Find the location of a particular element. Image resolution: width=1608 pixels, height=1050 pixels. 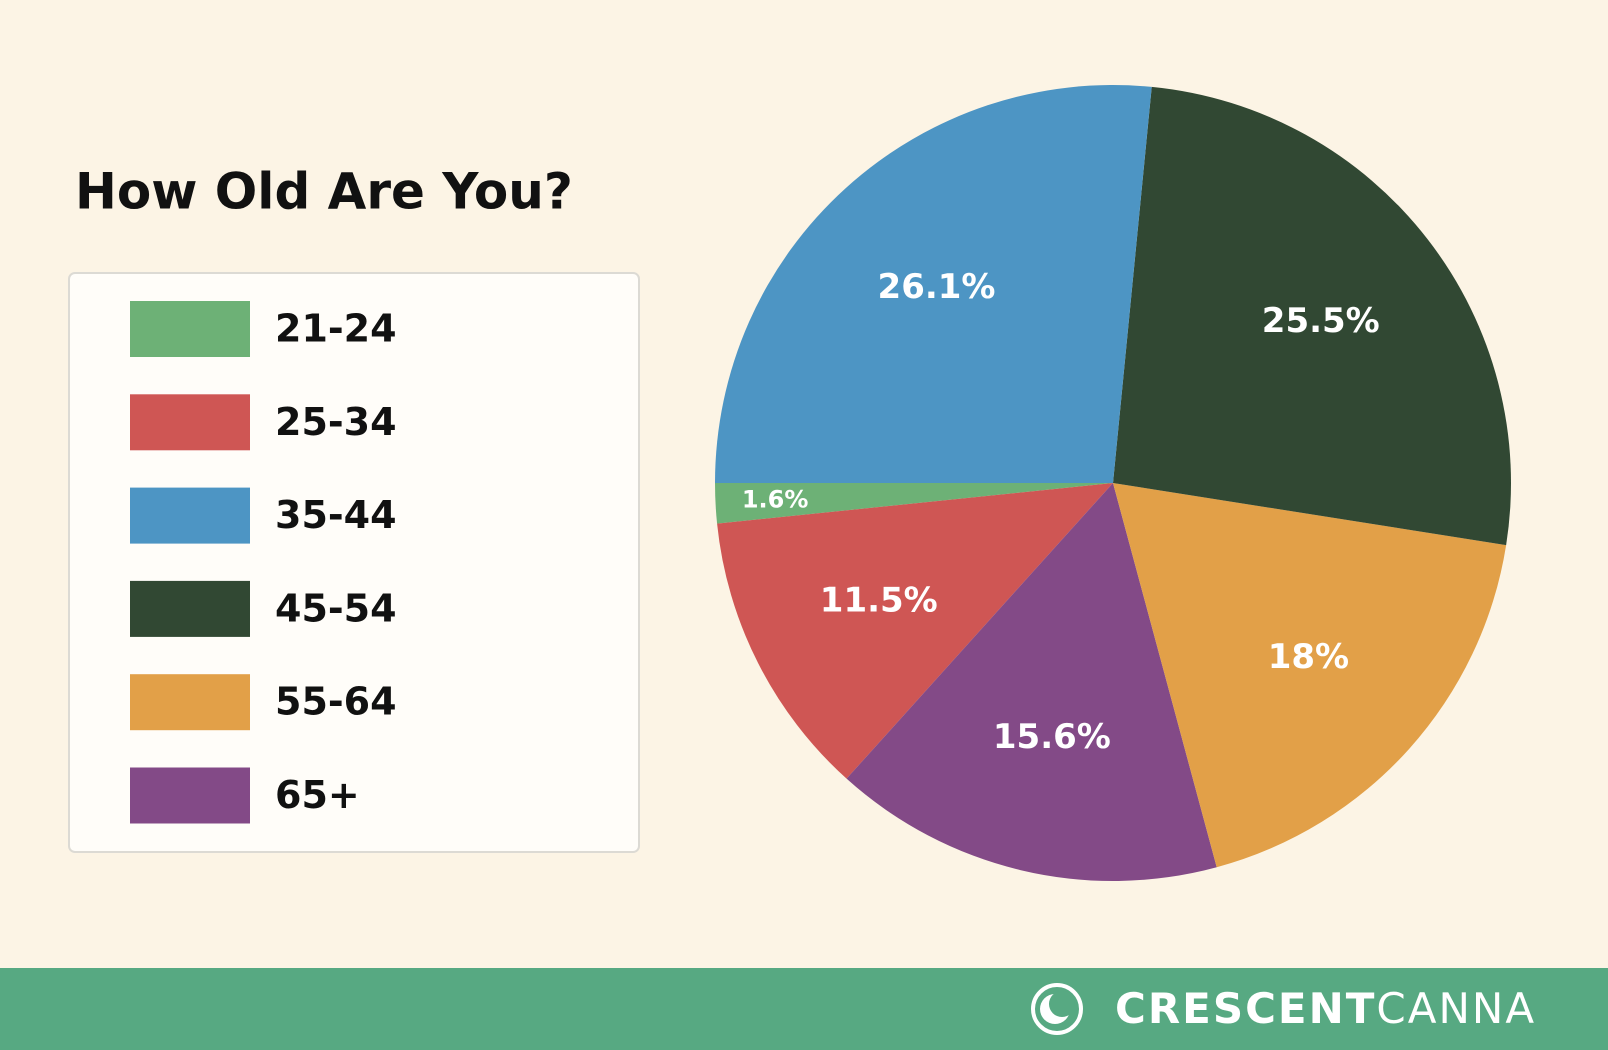

chart-title: How Old Are You? is located at coordinates (324, 192).